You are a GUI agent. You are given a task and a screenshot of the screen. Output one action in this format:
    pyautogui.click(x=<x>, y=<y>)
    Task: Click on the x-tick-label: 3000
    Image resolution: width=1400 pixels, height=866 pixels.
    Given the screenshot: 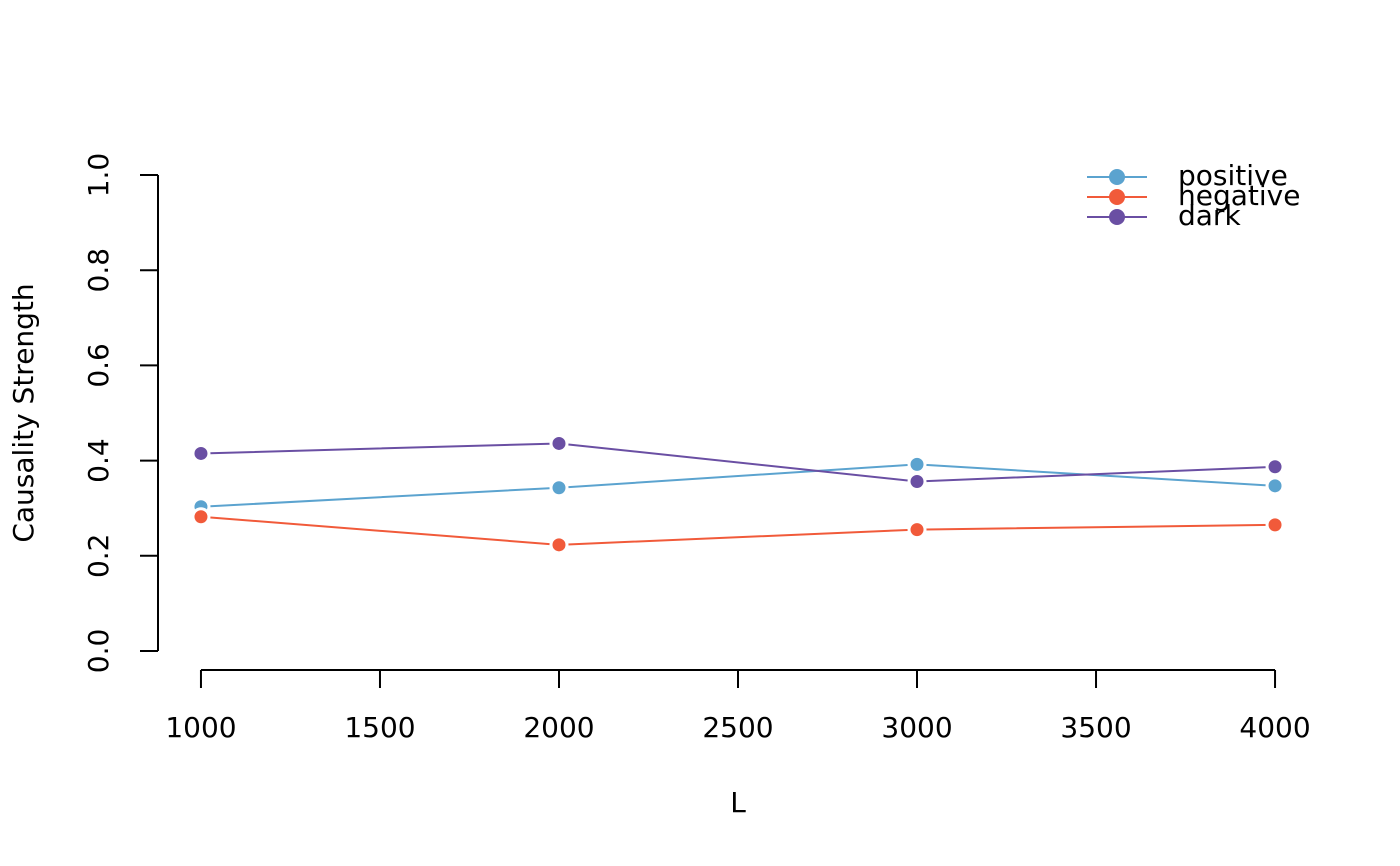 What is the action you would take?
    pyautogui.click(x=916, y=727)
    